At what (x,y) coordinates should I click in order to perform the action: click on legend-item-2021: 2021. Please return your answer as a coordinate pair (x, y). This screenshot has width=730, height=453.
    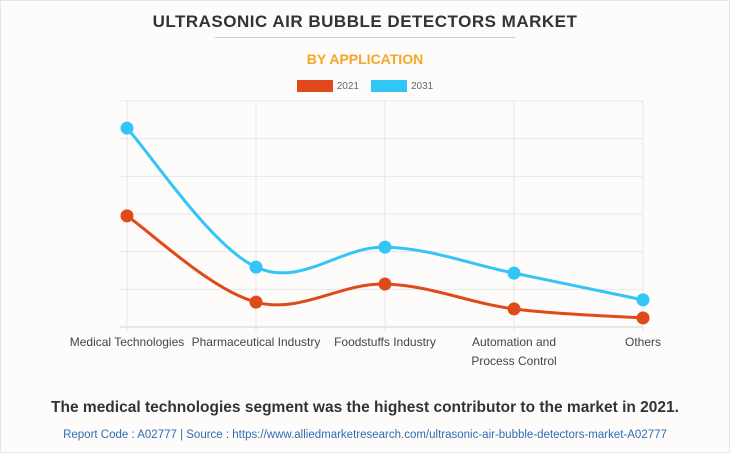
    Looking at the image, I should click on (327, 86).